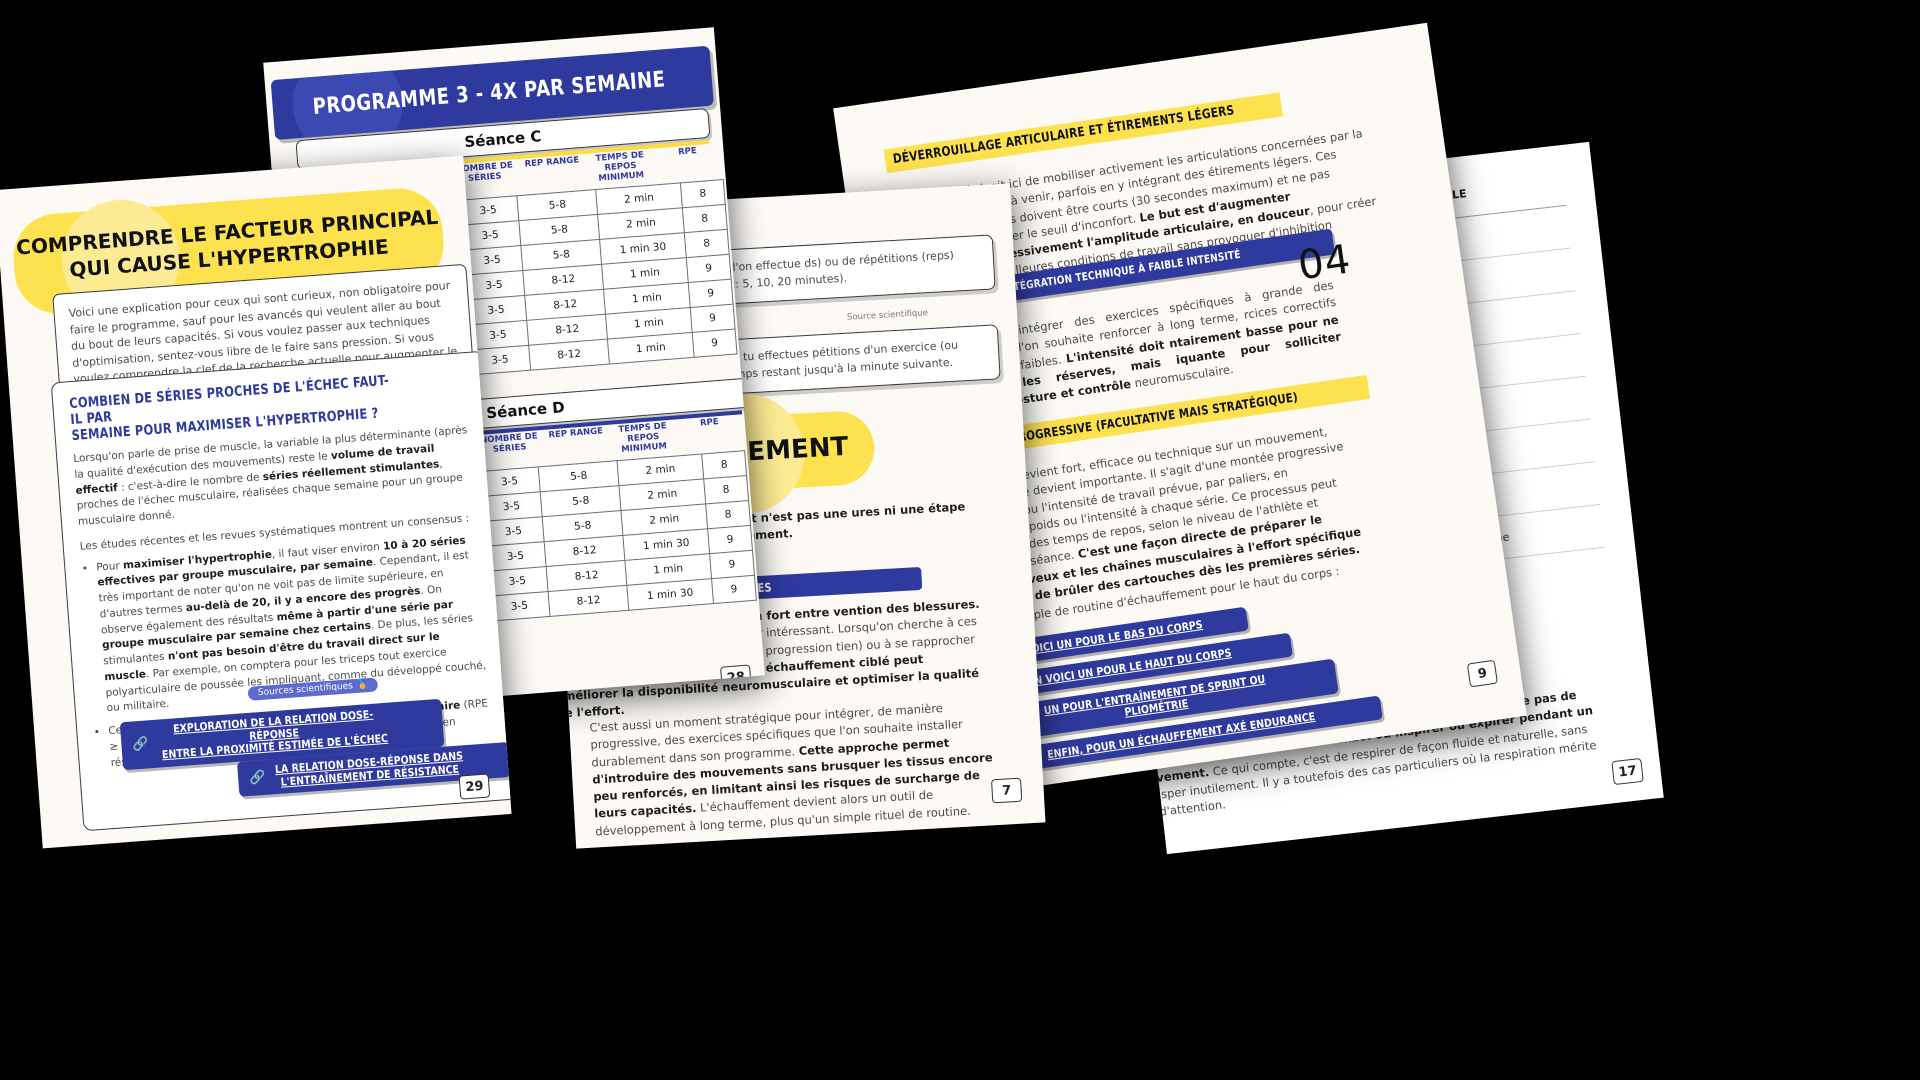  Describe the element at coordinates (519, 606) in the screenshot. I see `table-cell-series: 3-5` at that location.